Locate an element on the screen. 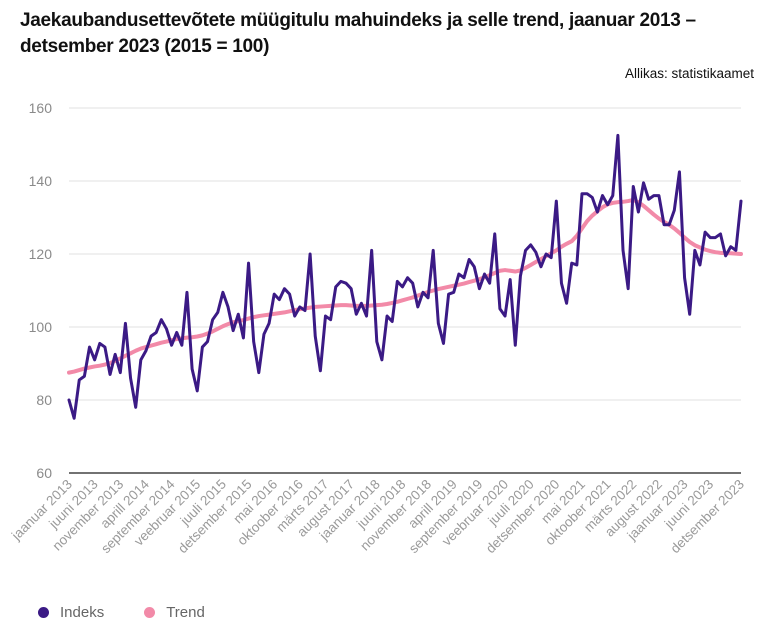 The image size is (768, 630). y-tick-label: 140 is located at coordinates (41, 181).